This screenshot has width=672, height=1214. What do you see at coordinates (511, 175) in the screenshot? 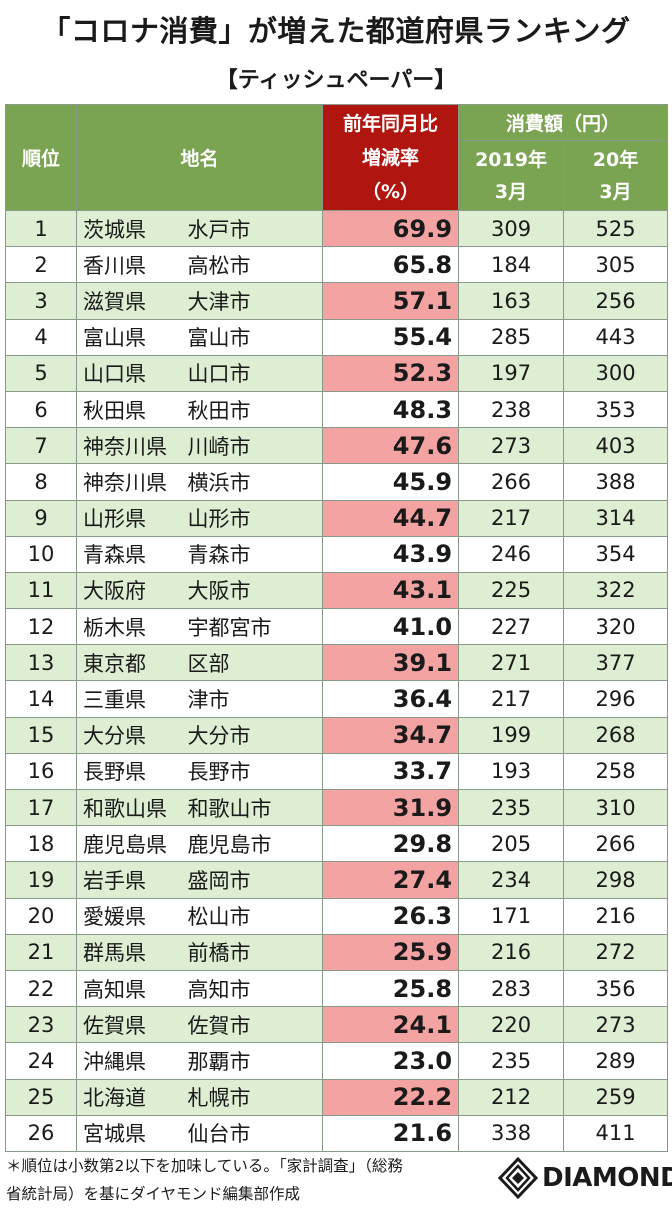
I see `y2019-header: 2019年 3月` at bounding box center [511, 175].